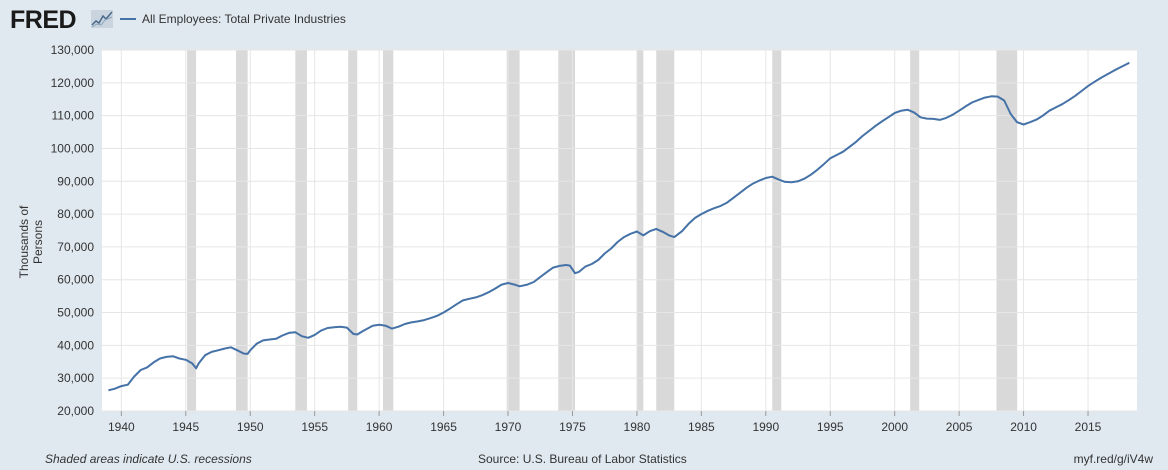 The image size is (1168, 470). What do you see at coordinates (75, 247) in the screenshot?
I see `y-tick-label: 70,000` at bounding box center [75, 247].